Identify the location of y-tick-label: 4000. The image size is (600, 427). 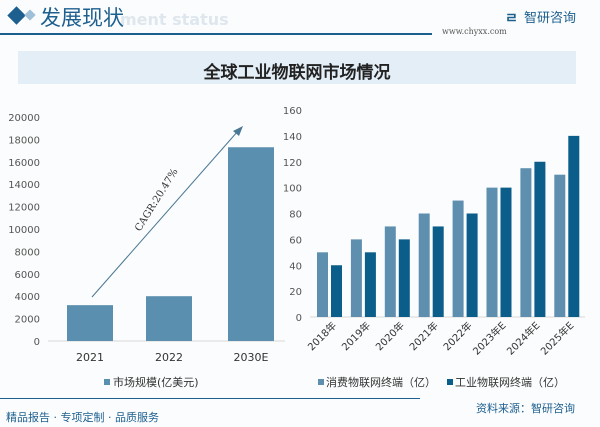
(27, 297).